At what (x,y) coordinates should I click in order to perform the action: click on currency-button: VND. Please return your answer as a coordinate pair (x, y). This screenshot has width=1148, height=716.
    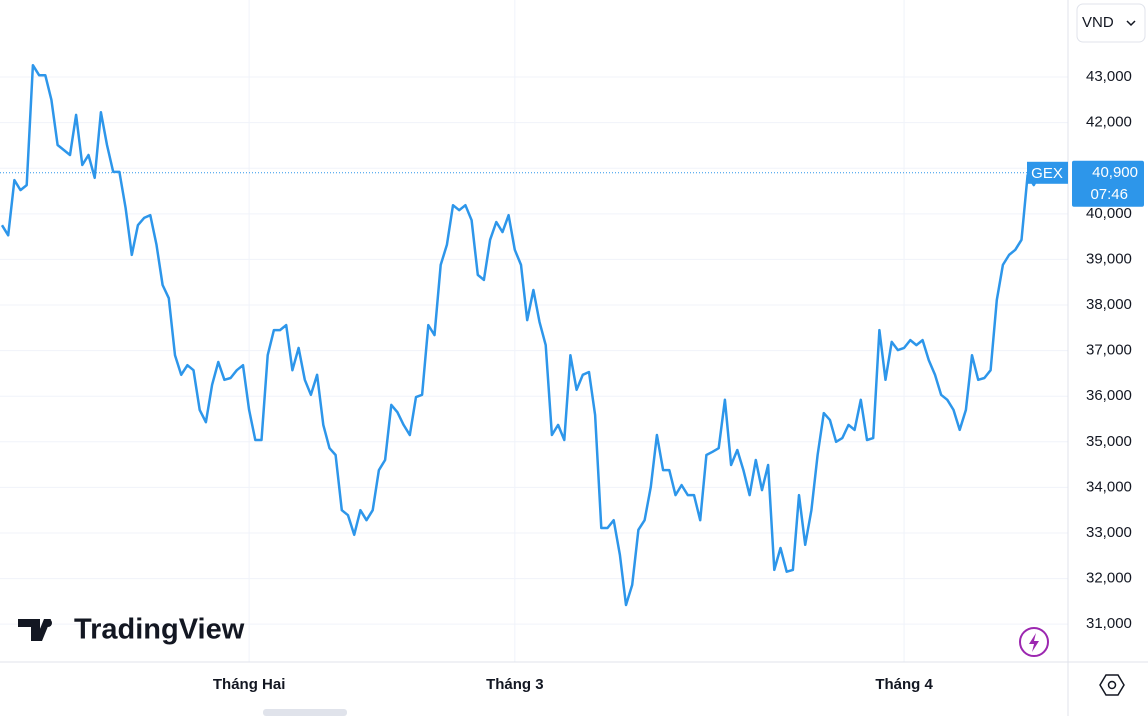
    Looking at the image, I should click on (1111, 23).